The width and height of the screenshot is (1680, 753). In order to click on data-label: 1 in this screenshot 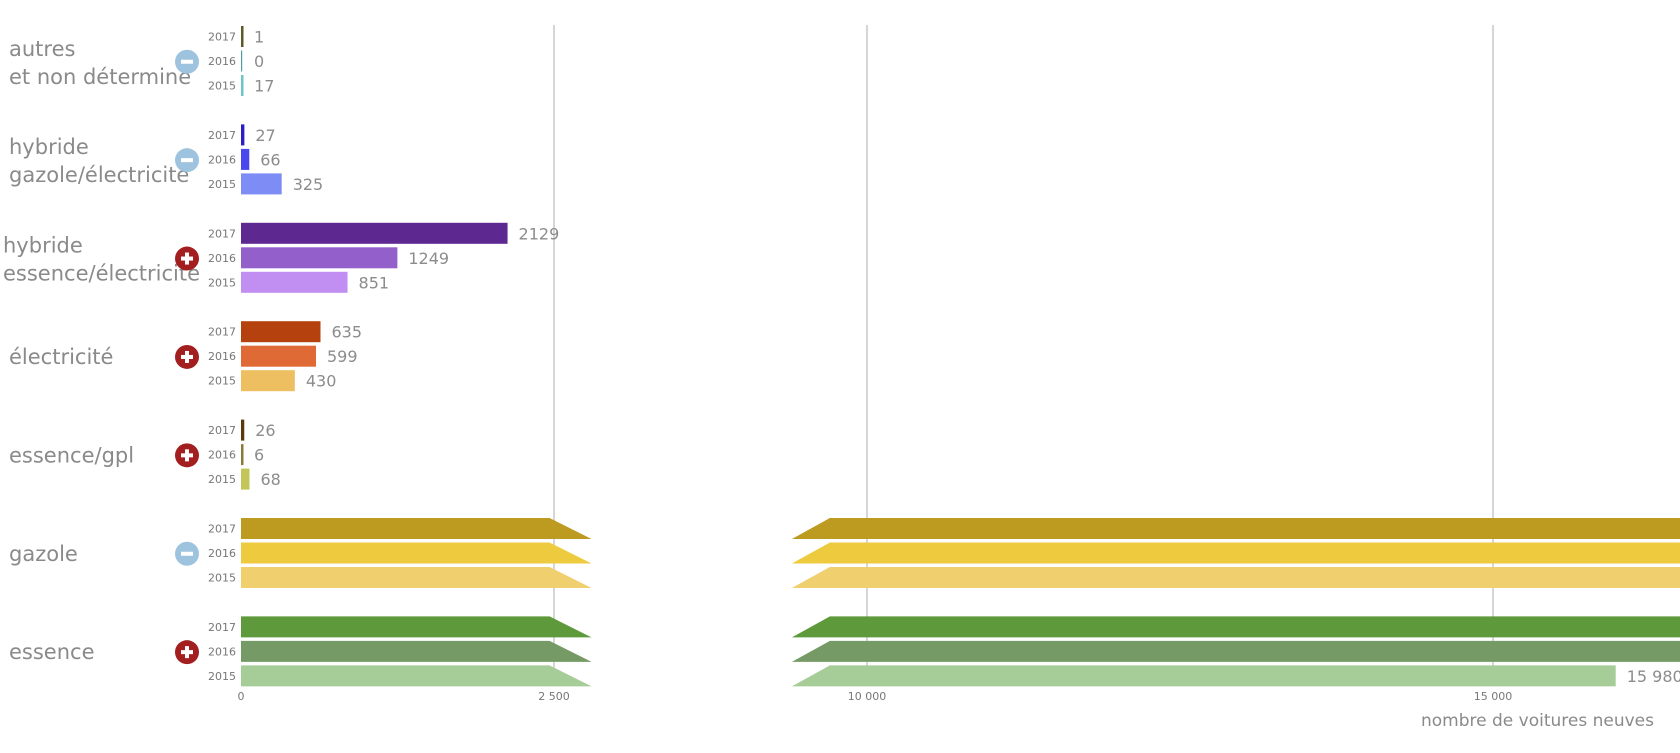, I will do `click(259, 37)`.